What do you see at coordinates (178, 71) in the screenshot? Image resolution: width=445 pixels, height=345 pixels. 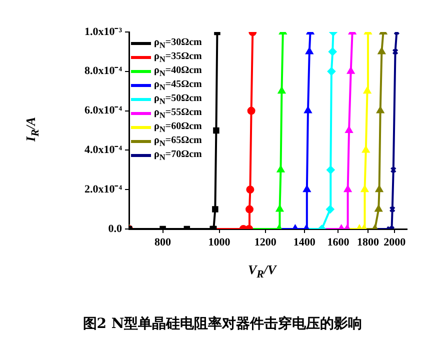 I see `legend-label: ρ$_{N}$=40Ωcm` at bounding box center [178, 71].